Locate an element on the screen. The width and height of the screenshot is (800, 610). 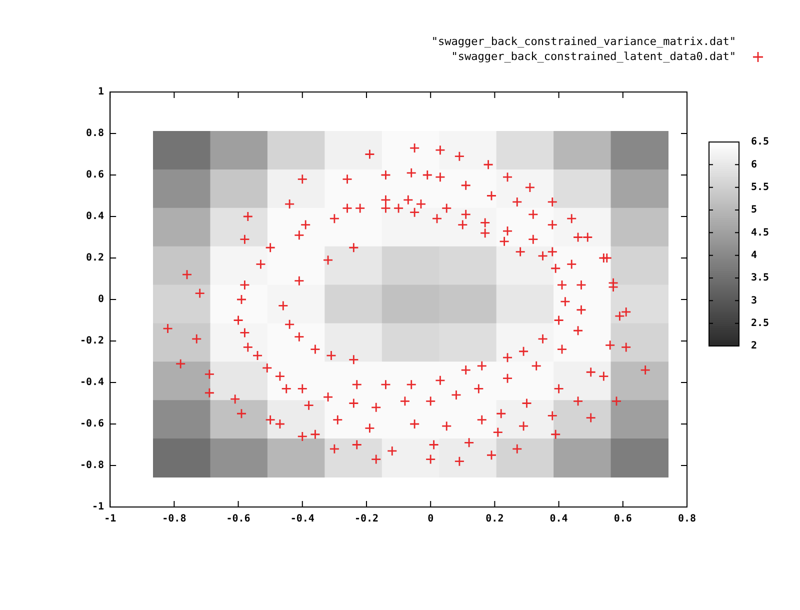
color-bar-label: 4.5 is located at coordinates (760, 232).